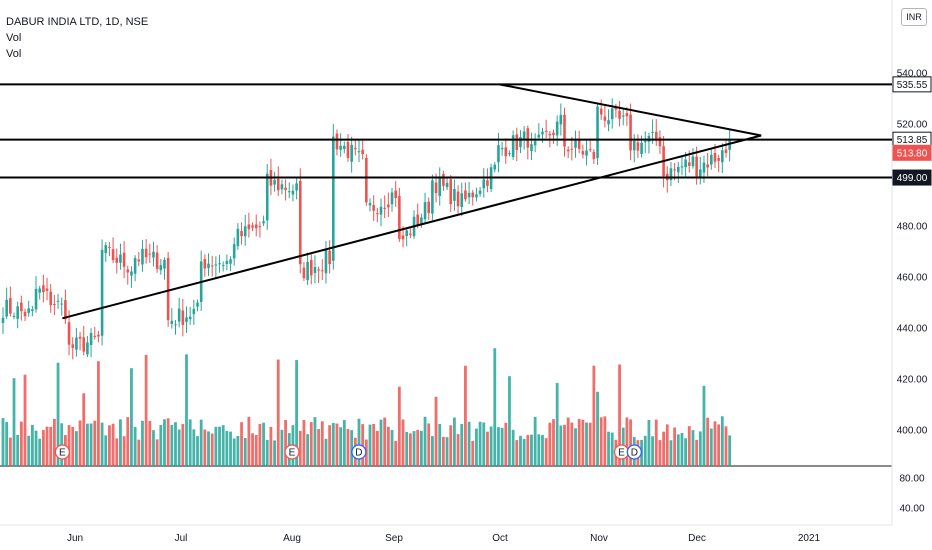 Image resolution: width=932 pixels, height=550 pixels. What do you see at coordinates (77, 22) in the screenshot?
I see `symbol-title: DABUR INDIA LTD, 1D, NSE` at bounding box center [77, 22].